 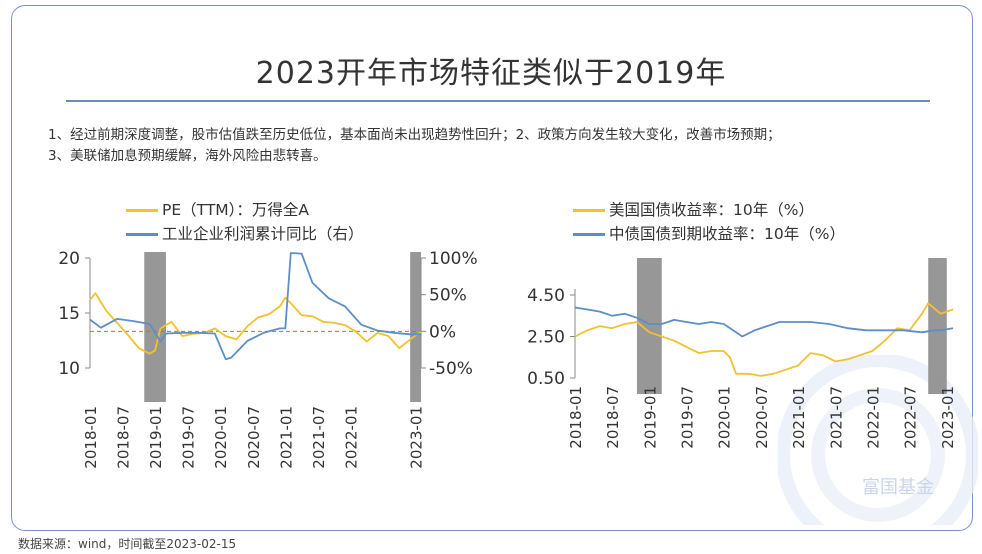 I want to click on legend-item-cn10y: 中债国债到期收益率：10年（%）, so click(x=709, y=233).